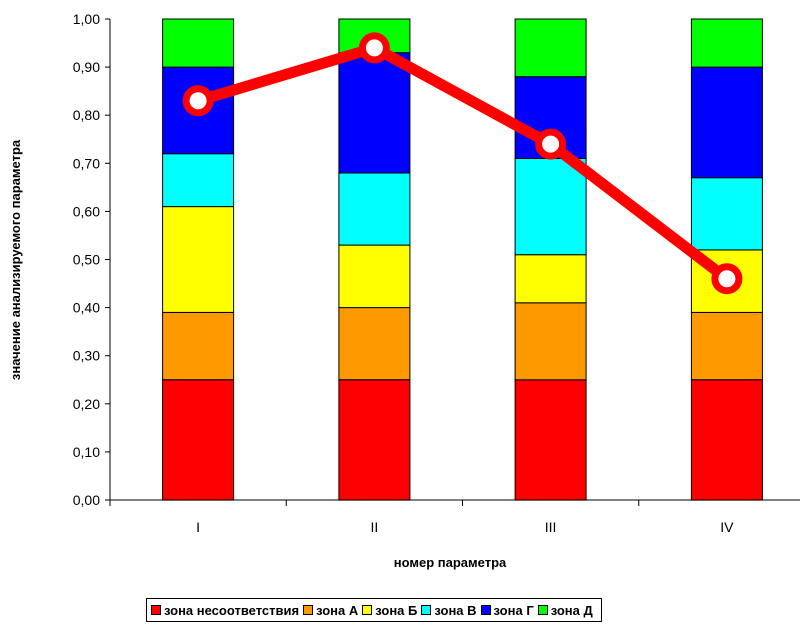 The image size is (800, 625). Describe the element at coordinates (571, 610) in the screenshot. I see `legend-label: зона Д` at that location.